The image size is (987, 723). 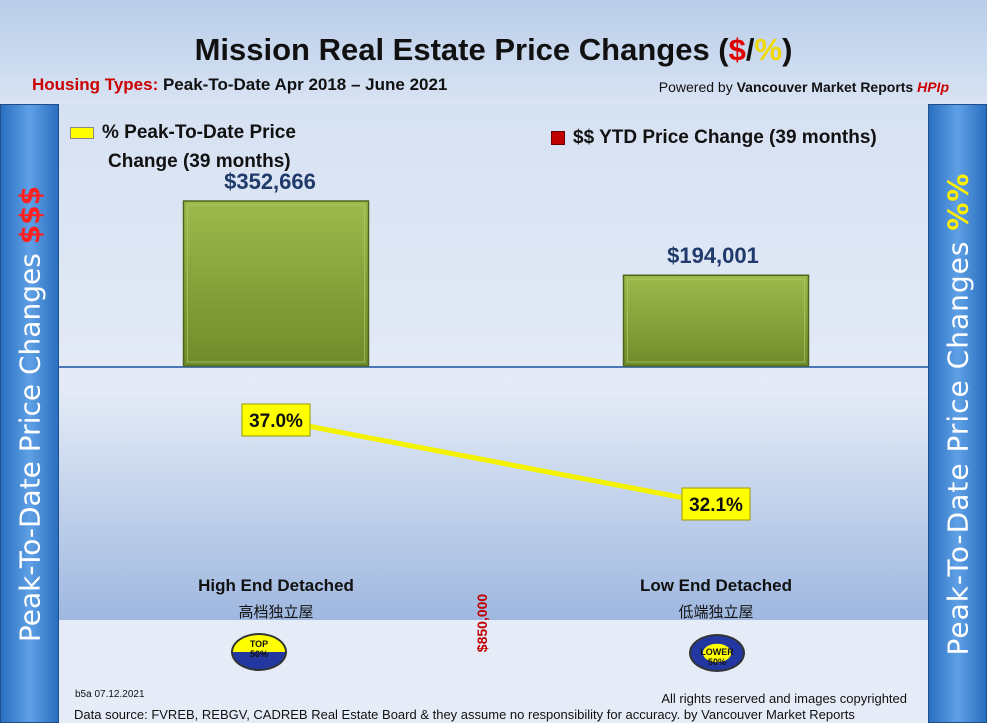 I want to click on category-label-low: Low End Detached, so click(x=716, y=585).